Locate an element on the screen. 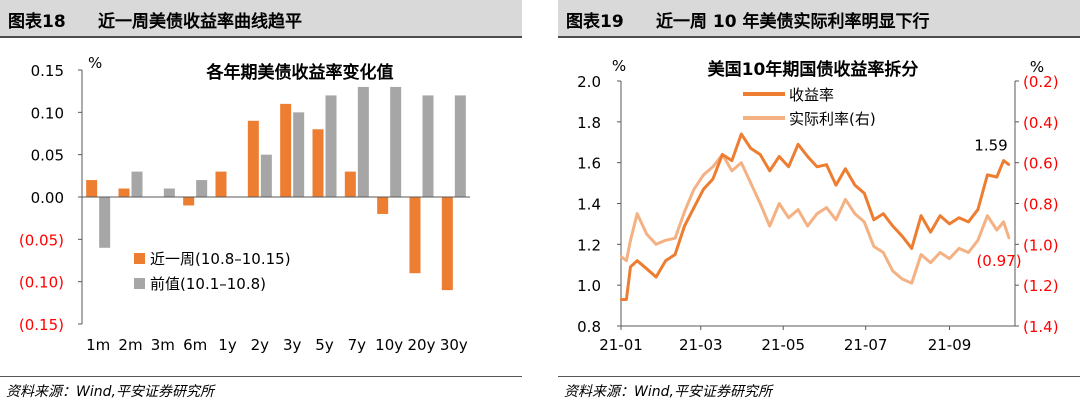 The height and width of the screenshot is (409, 1080). bar-recent-week-1m is located at coordinates (92, 188).